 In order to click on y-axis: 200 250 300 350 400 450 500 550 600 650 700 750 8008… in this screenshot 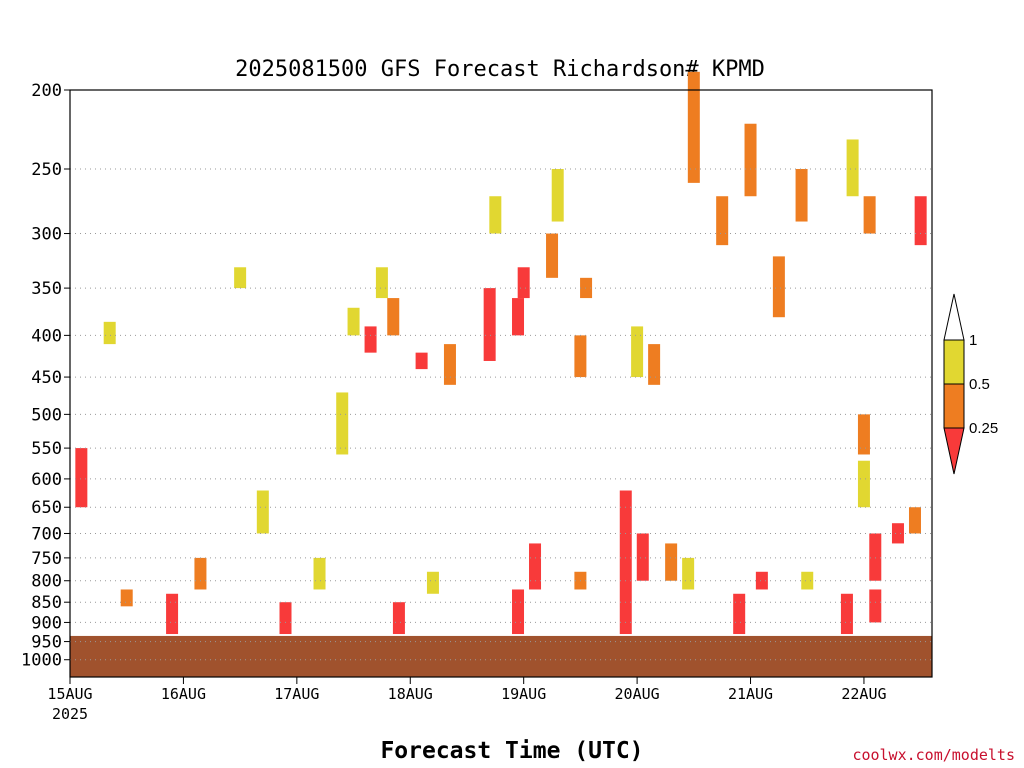, I will do `click(45, 376)`.